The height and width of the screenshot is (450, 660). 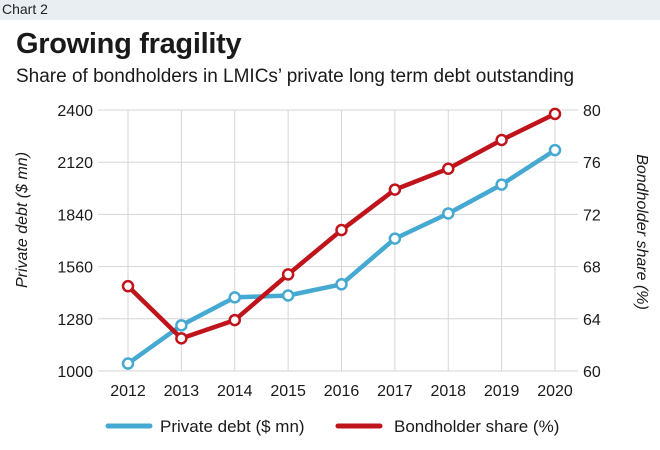 I want to click on y-left-tick-label: 1840, so click(x=75, y=215).